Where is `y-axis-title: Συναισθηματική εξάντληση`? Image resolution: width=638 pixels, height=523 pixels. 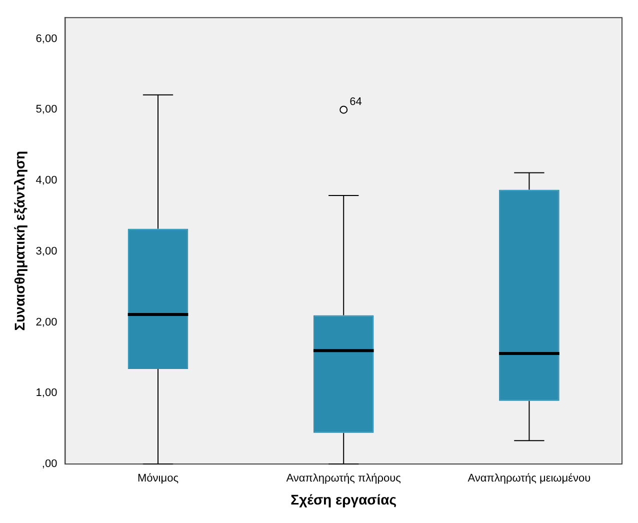 y-axis-title: Συναισθηματική εξάντληση is located at coordinates (19, 240).